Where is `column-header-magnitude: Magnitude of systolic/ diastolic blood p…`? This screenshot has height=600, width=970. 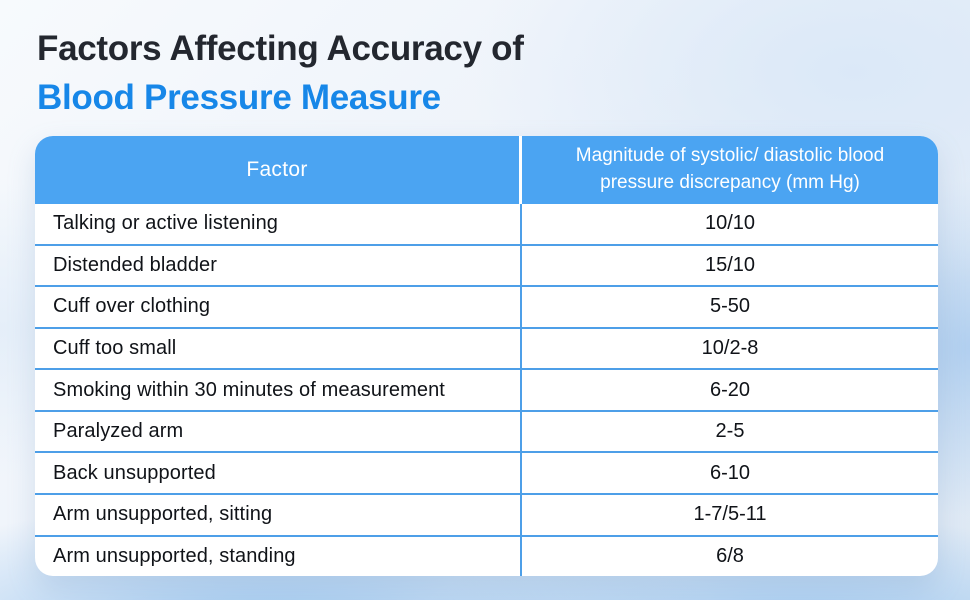 column-header-magnitude: Magnitude of systolic/ diastolic blood p… is located at coordinates (730, 169).